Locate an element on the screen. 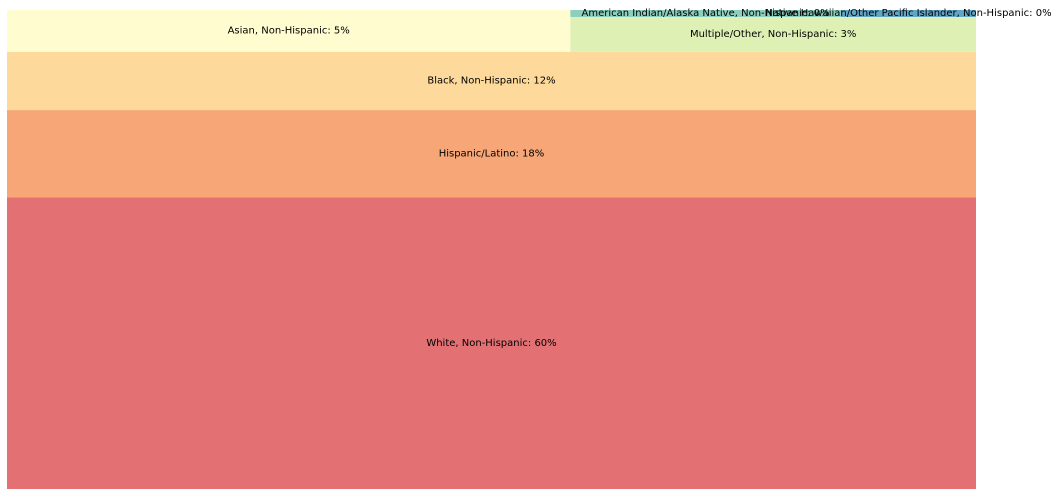 This screenshot has height=496, width=1064. treemap-label-white-non-hispanic: White, Non-Hispanic: 60% is located at coordinates (491, 343).